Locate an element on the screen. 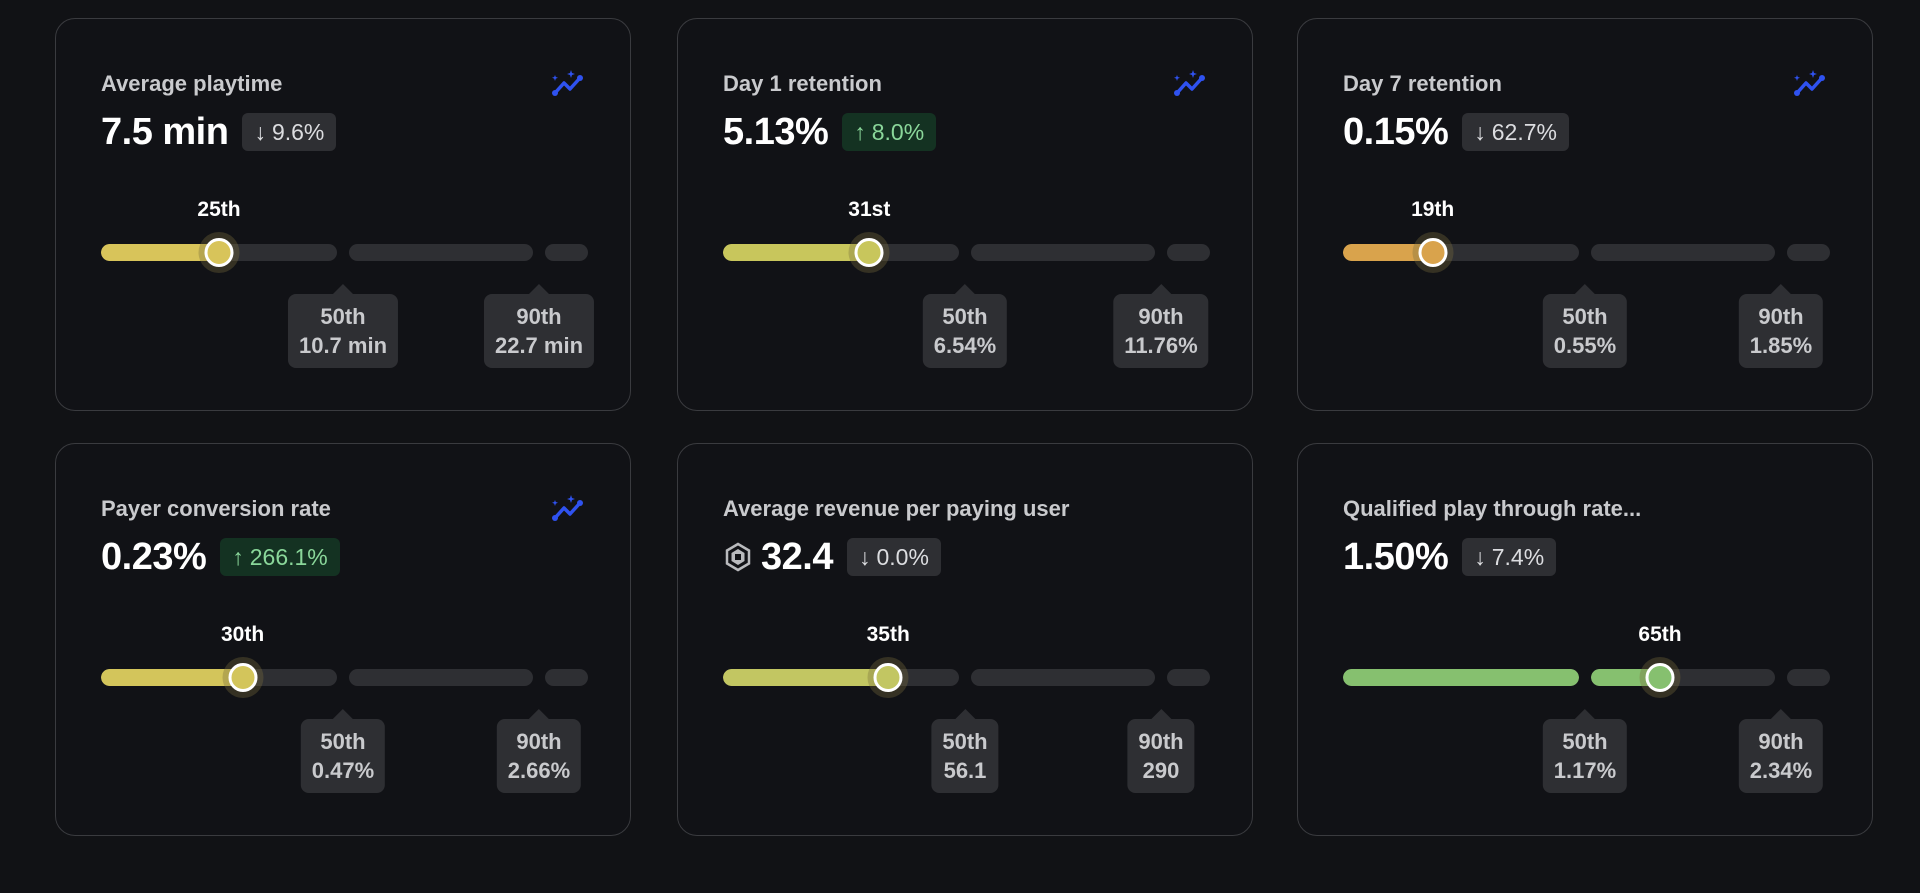 This screenshot has height=893, width=1920. percentile-label: 35th is located at coordinates (888, 634).